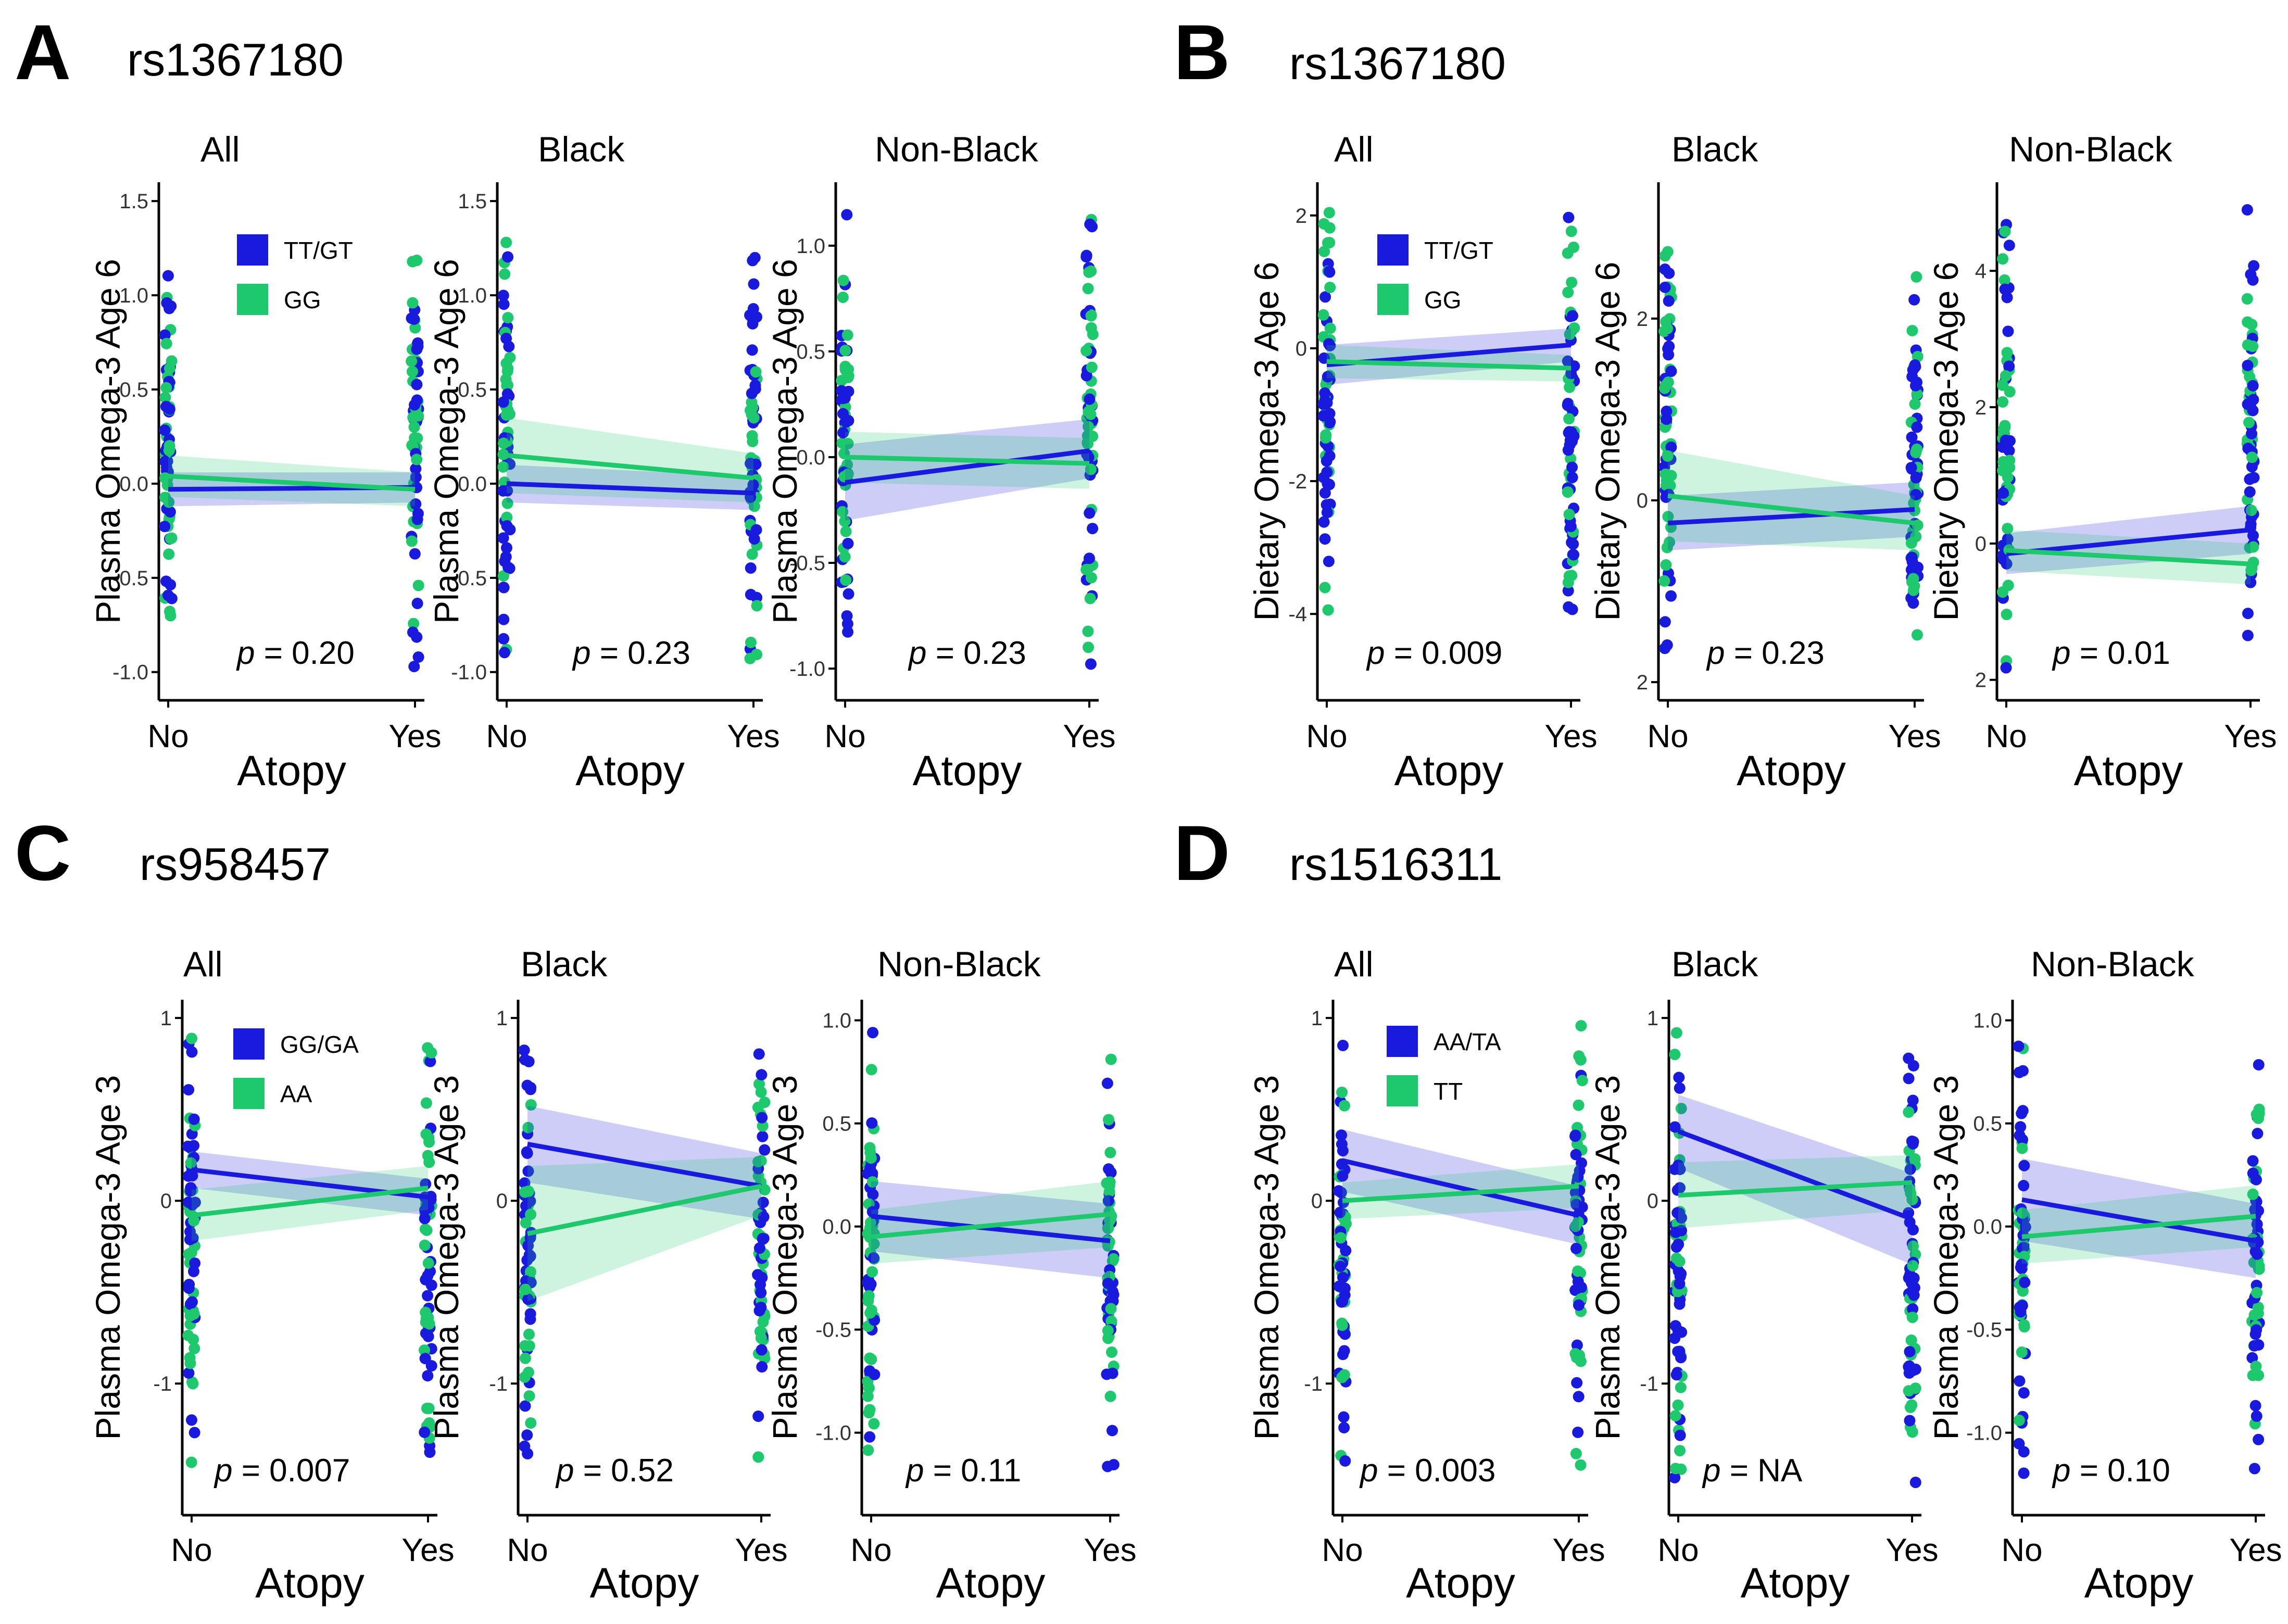 The image size is (2288, 1624). What do you see at coordinates (810, 458) in the screenshot?
I see `y-tick-label: 0.0` at bounding box center [810, 458].